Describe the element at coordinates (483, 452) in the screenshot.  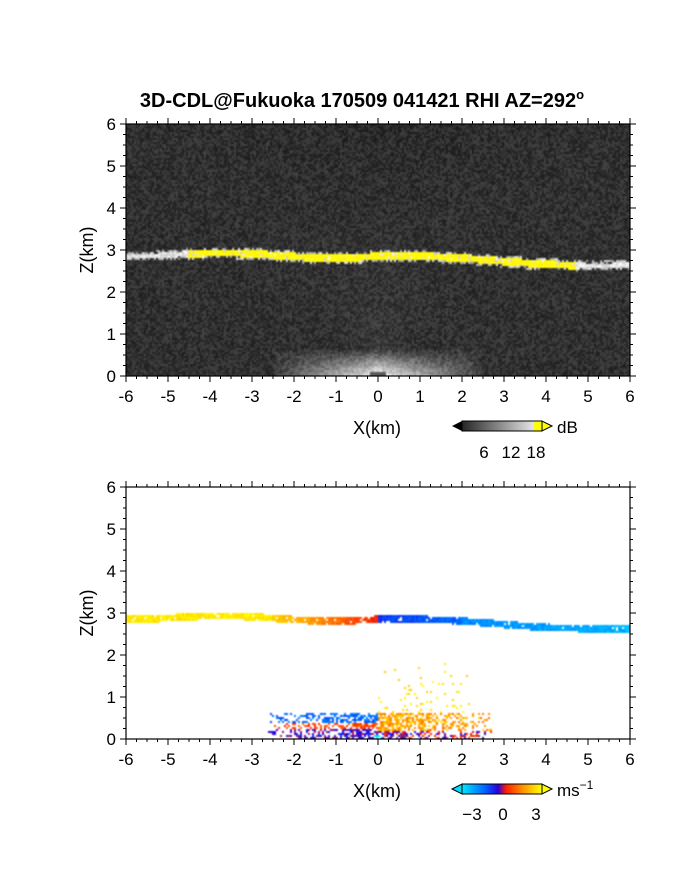
I see `colorbar-tick-label: 6` at that location.